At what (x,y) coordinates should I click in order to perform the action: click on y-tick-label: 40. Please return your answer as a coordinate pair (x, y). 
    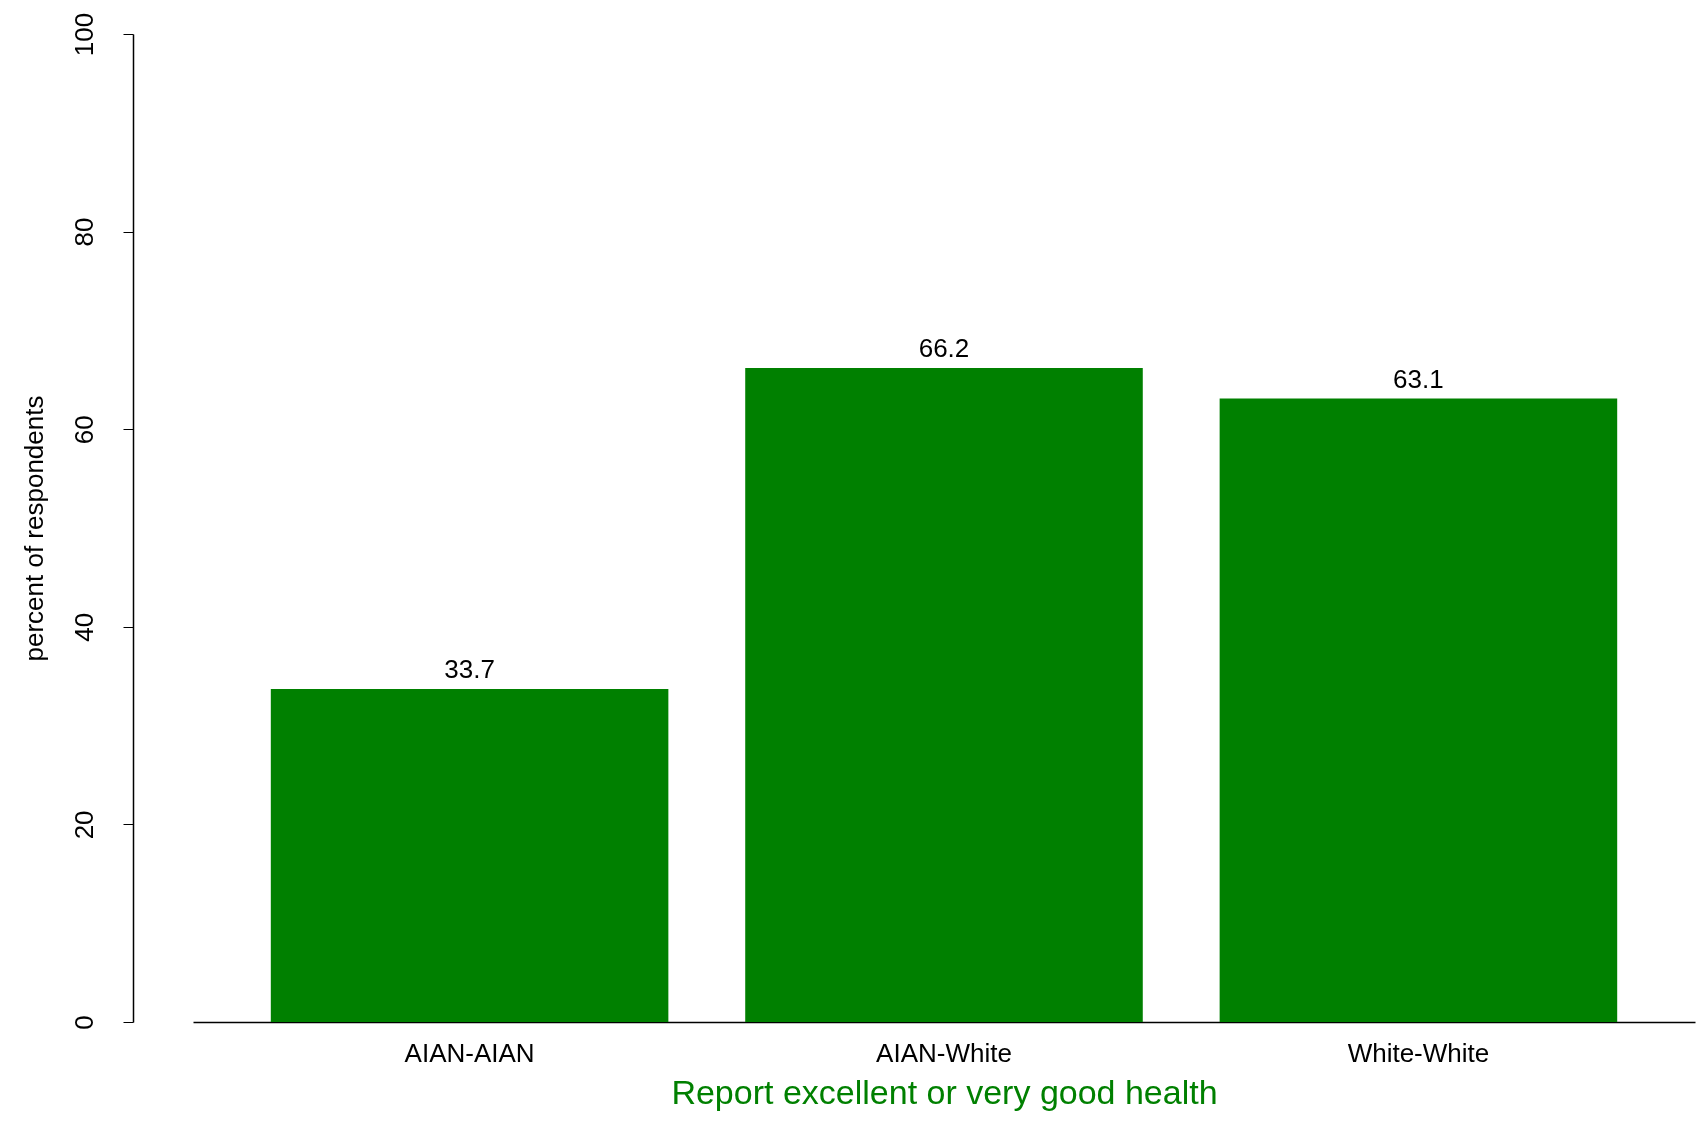
    Looking at the image, I should click on (83, 627).